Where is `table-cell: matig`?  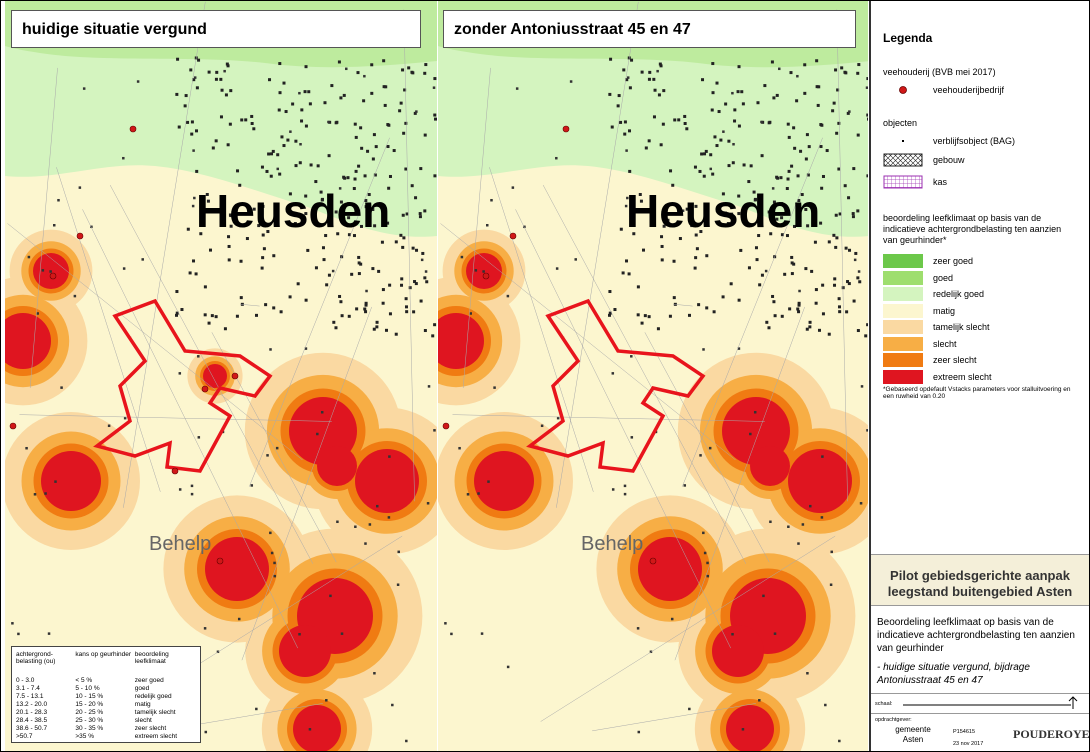
table-cell: matig is located at coordinates (142, 704).